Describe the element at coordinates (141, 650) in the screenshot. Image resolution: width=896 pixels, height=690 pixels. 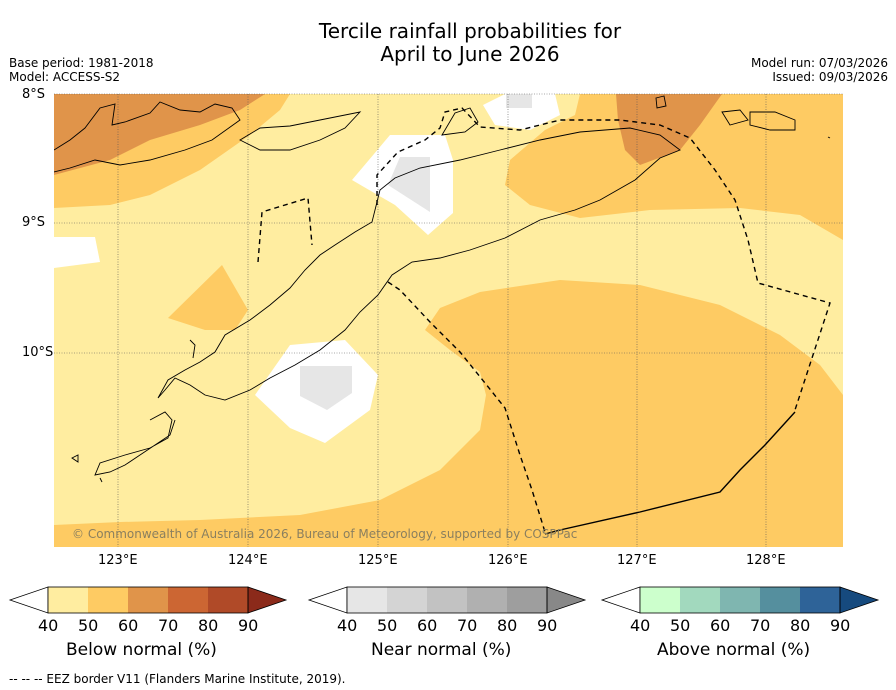
I see `cb-below-label: Below normal (%)` at that location.